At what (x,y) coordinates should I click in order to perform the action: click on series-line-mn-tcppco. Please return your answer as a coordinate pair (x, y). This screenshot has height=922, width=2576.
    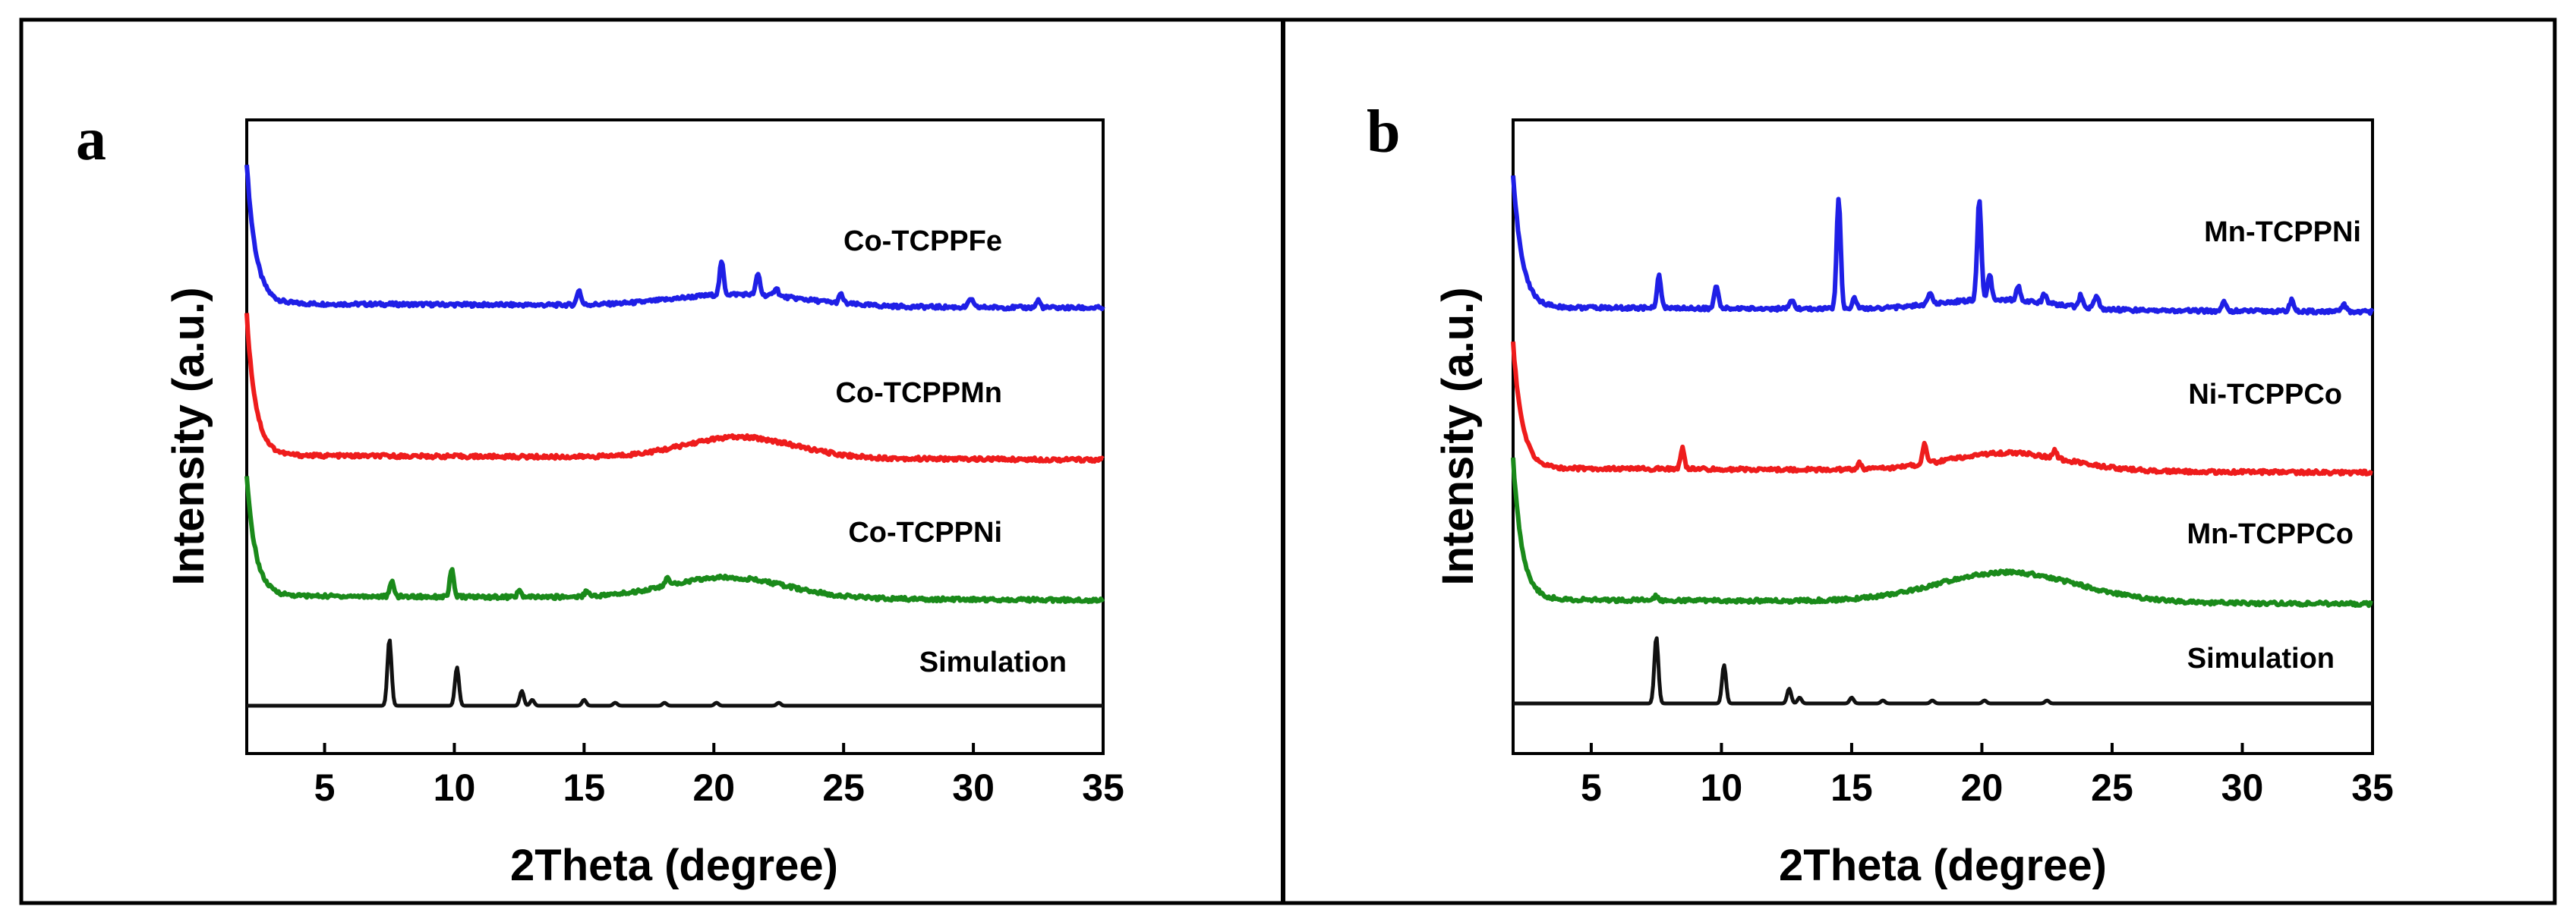
    Looking at the image, I should click on (1942, 533).